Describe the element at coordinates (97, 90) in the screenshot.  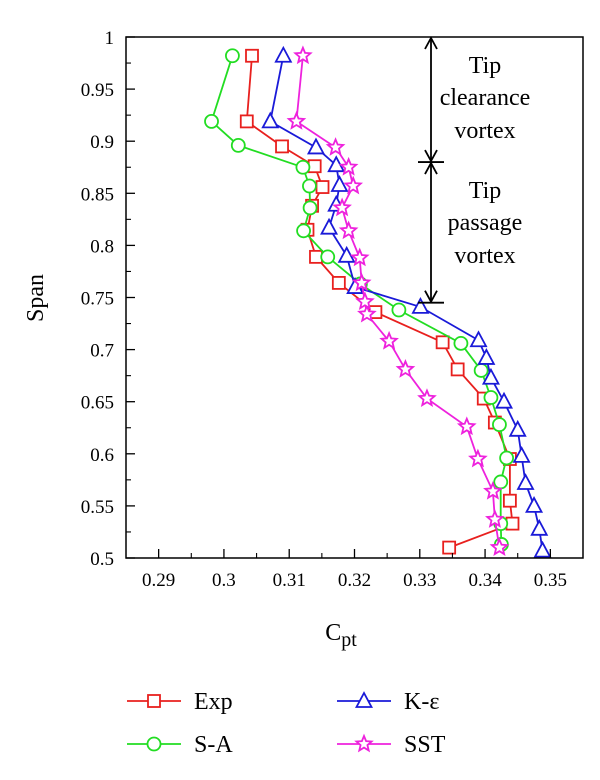
I see `y-tick-label: 0.95` at that location.